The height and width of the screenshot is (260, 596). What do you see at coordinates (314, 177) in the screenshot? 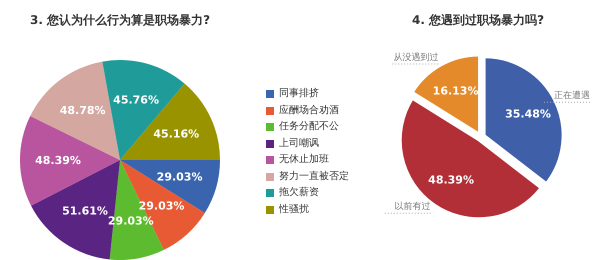
I see `legend-label: 努力一直被否定` at bounding box center [314, 177].